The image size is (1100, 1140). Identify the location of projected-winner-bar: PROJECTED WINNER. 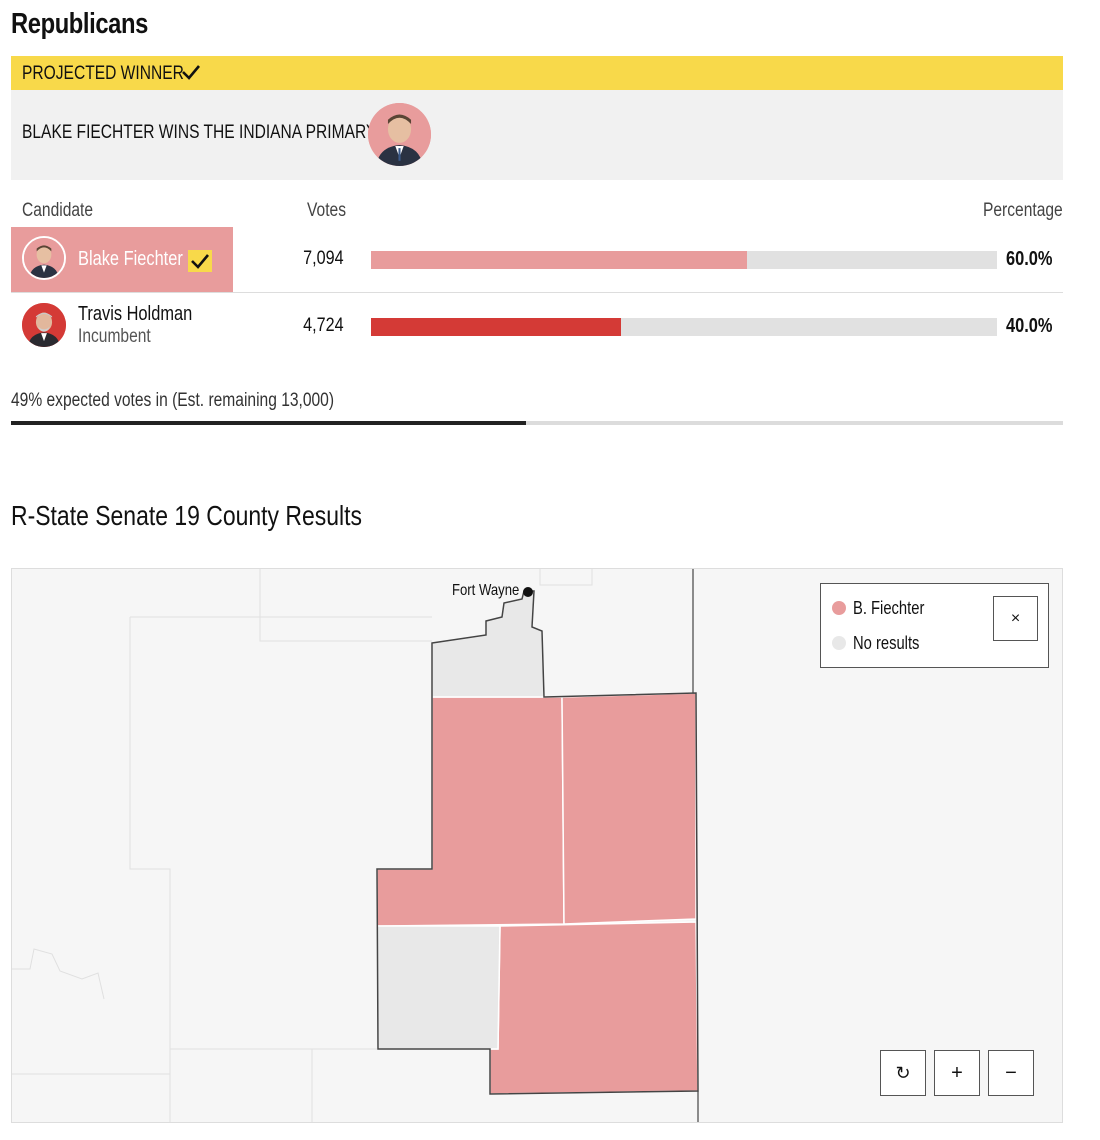
(537, 73).